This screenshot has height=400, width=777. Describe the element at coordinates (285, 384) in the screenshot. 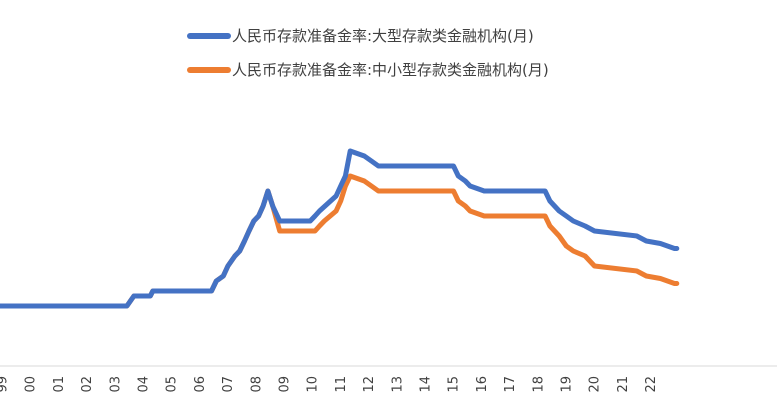

I see `x-tick-label: 09` at that location.